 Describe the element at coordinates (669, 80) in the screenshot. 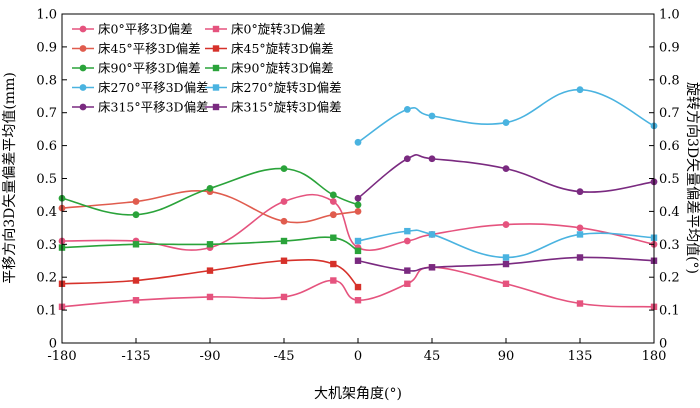

I see `right-y-tick-label: 0.8` at that location.